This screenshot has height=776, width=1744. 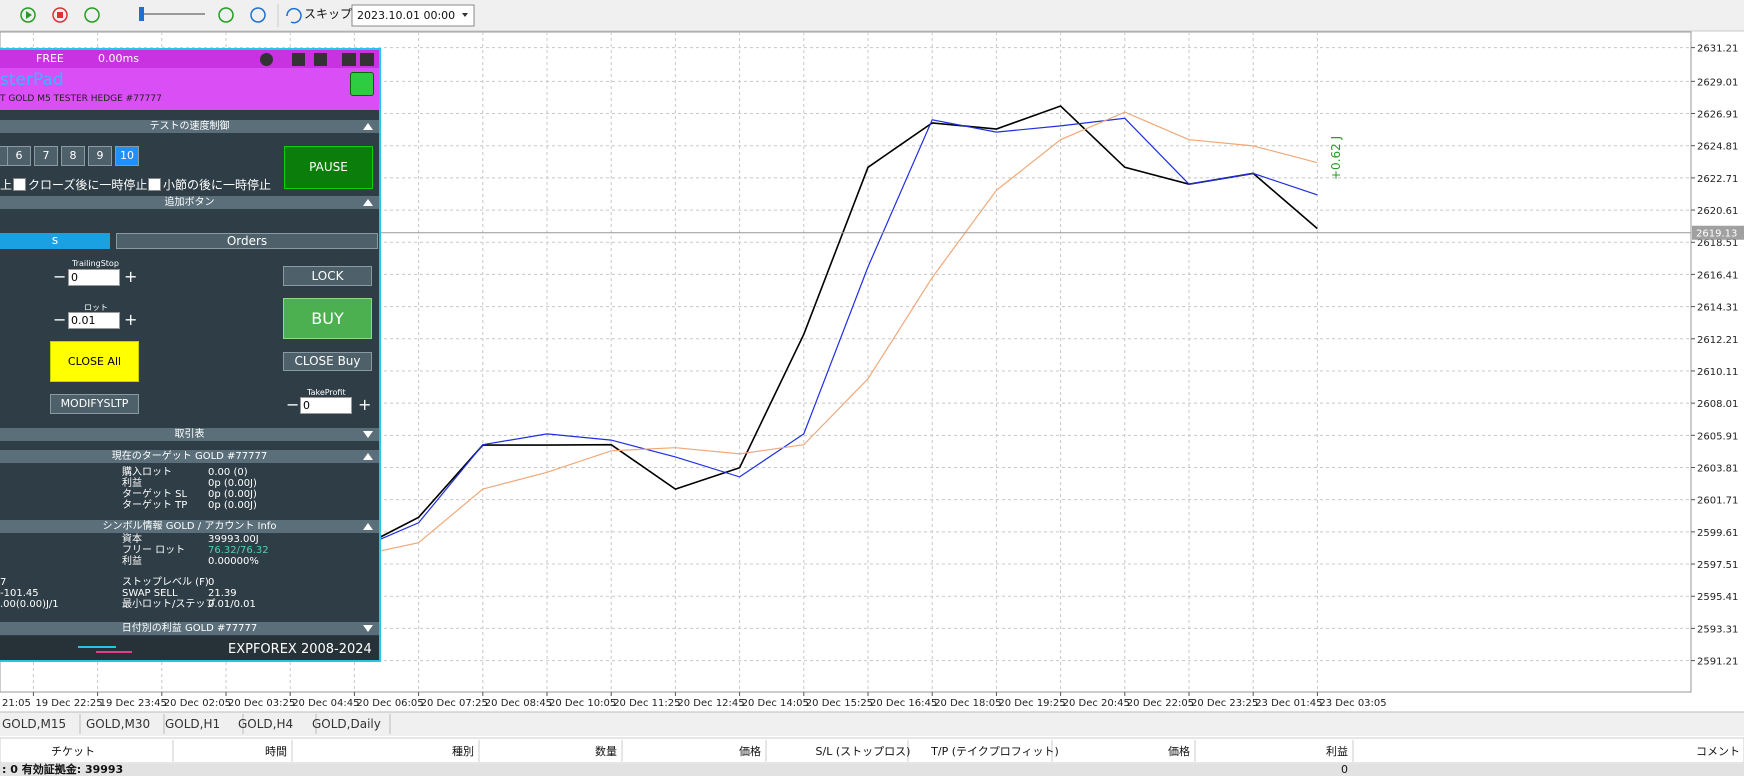 What do you see at coordinates (34, 724) in the screenshot?
I see `chart-tab: GOLD,M15` at bounding box center [34, 724].